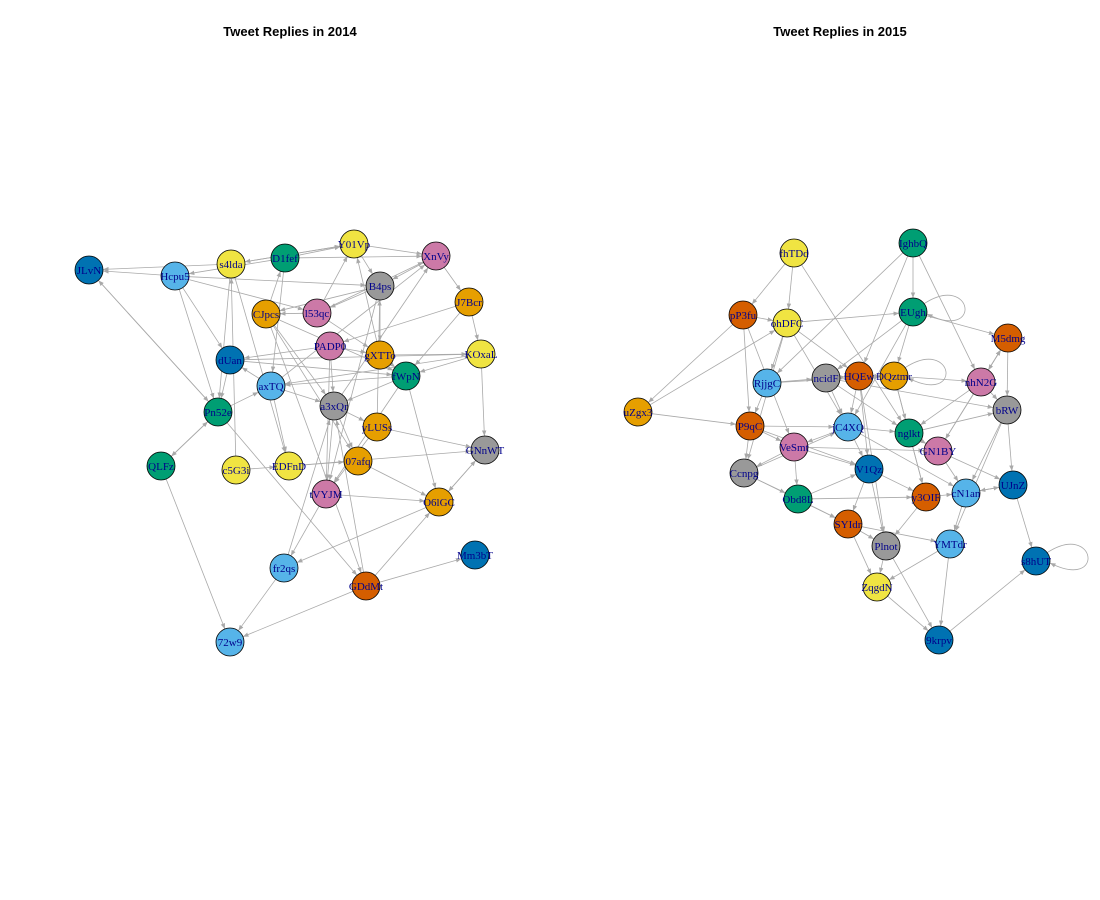 The height and width of the screenshot is (900, 1100). What do you see at coordinates (277, 322) in the screenshot?
I see `edge-D1fef-axTQ` at bounding box center [277, 322].